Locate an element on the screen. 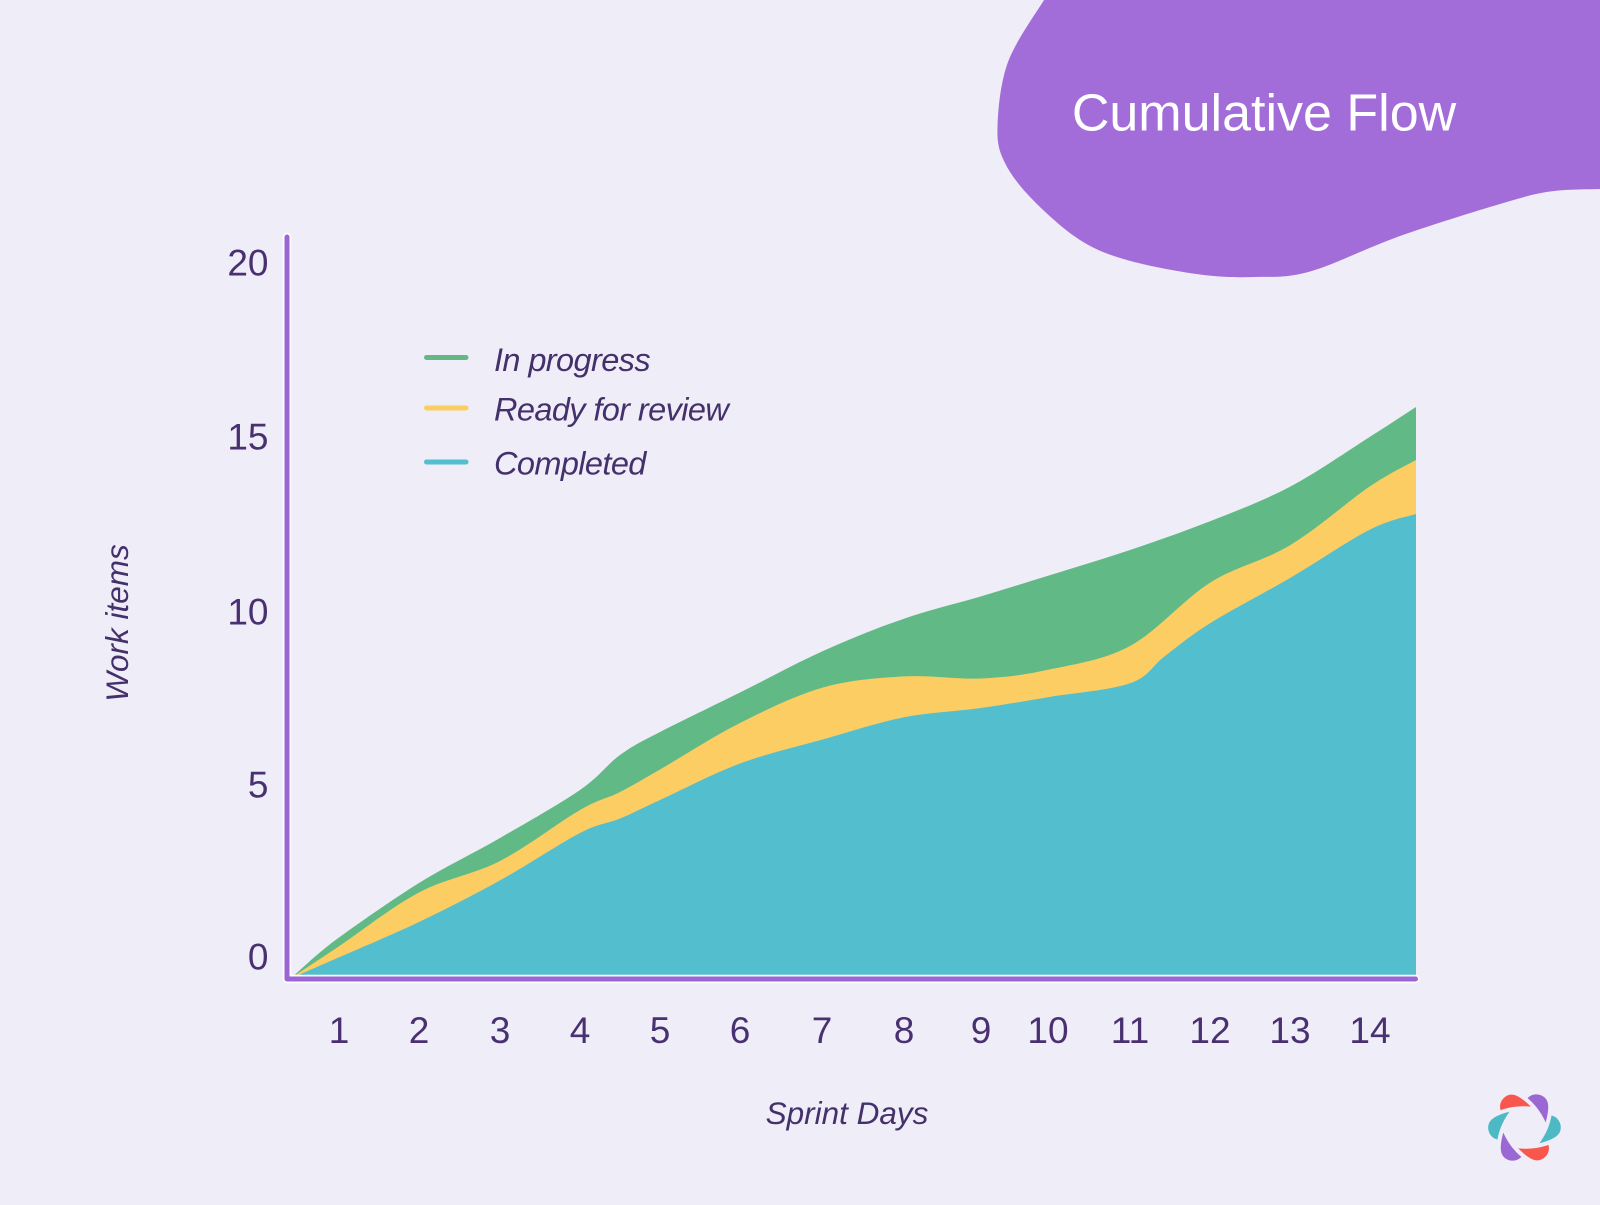 The image size is (1600, 1205). svg-text: 20 is located at coordinates (247, 263).